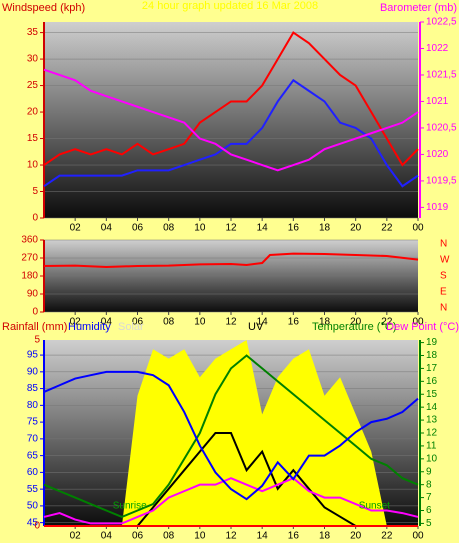 This screenshot has width=459, height=543. What do you see at coordinates (429, 484) in the screenshot?
I see `y2-tick-label: 8` at bounding box center [429, 484].